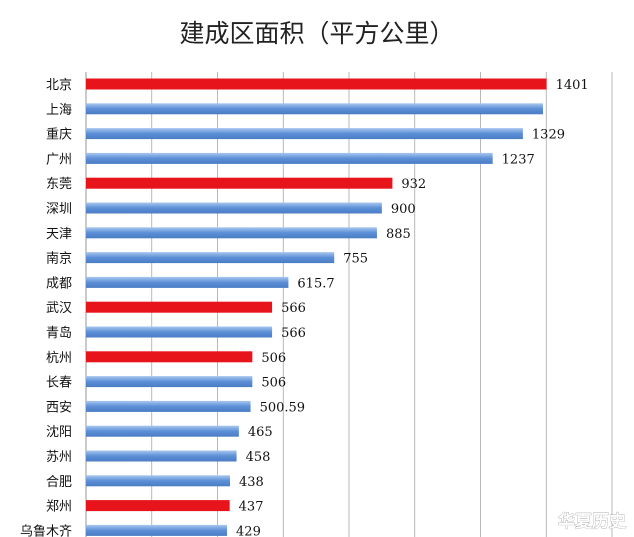 This screenshot has height=537, width=634. Describe the element at coordinates (59, 135) in the screenshot. I see `category-label: 重庆` at that location.